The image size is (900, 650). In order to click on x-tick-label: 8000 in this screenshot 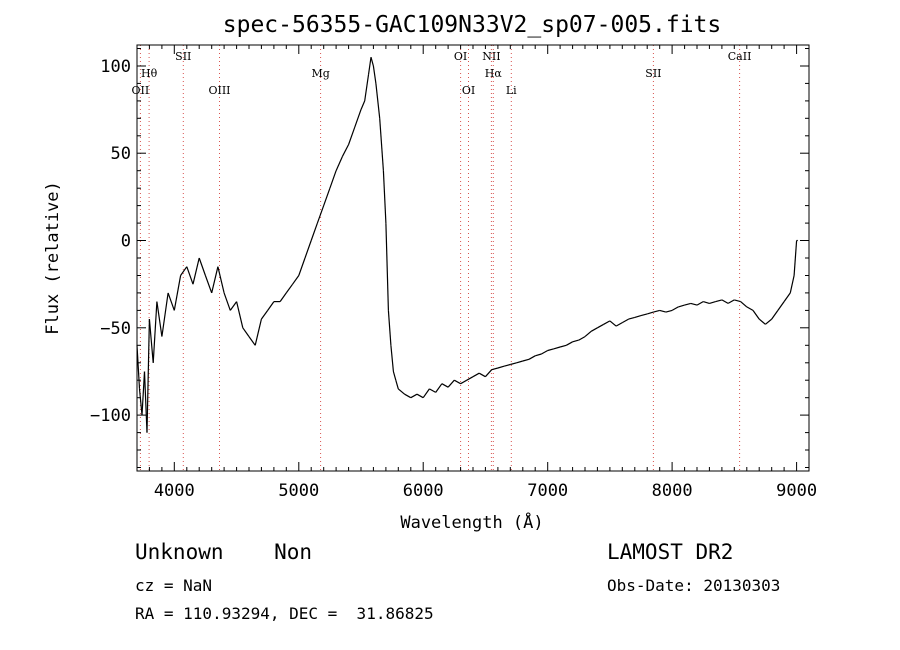, I will do `click(672, 491)`.